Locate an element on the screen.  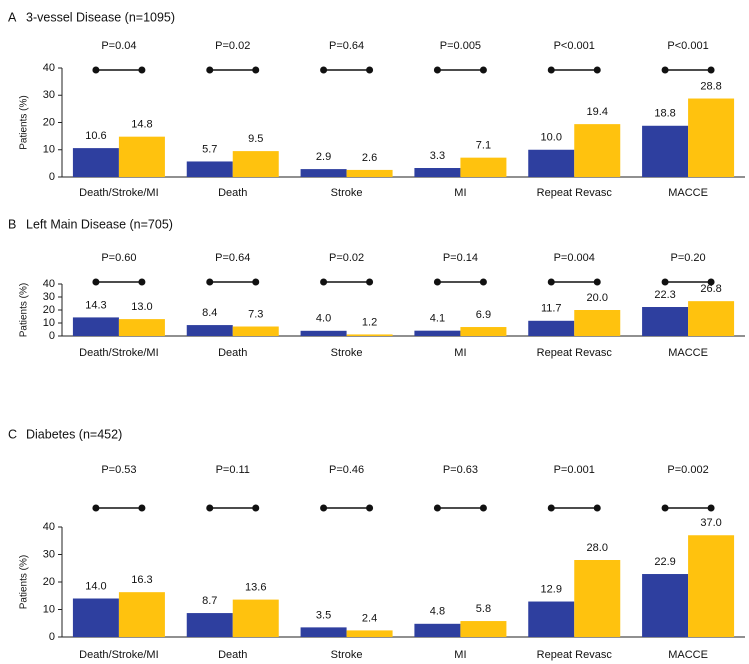
value-label: 28.8 is located at coordinates (710, 86).